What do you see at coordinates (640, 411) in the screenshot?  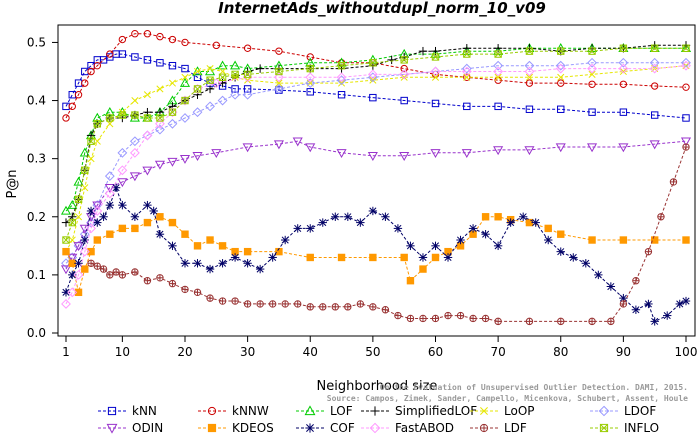 I see `legend-label: LDOF` at bounding box center [640, 411].